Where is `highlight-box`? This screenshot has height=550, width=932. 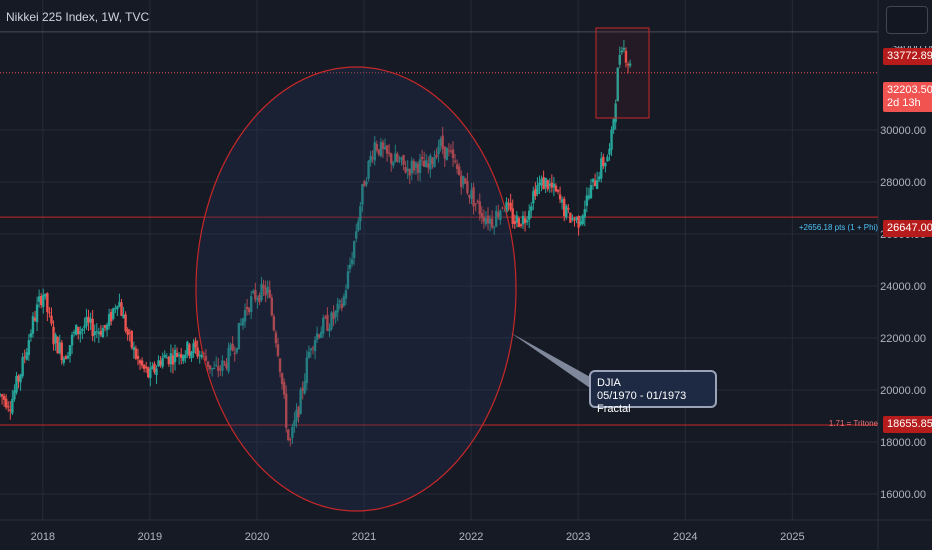
highlight-box is located at coordinates (622, 73).